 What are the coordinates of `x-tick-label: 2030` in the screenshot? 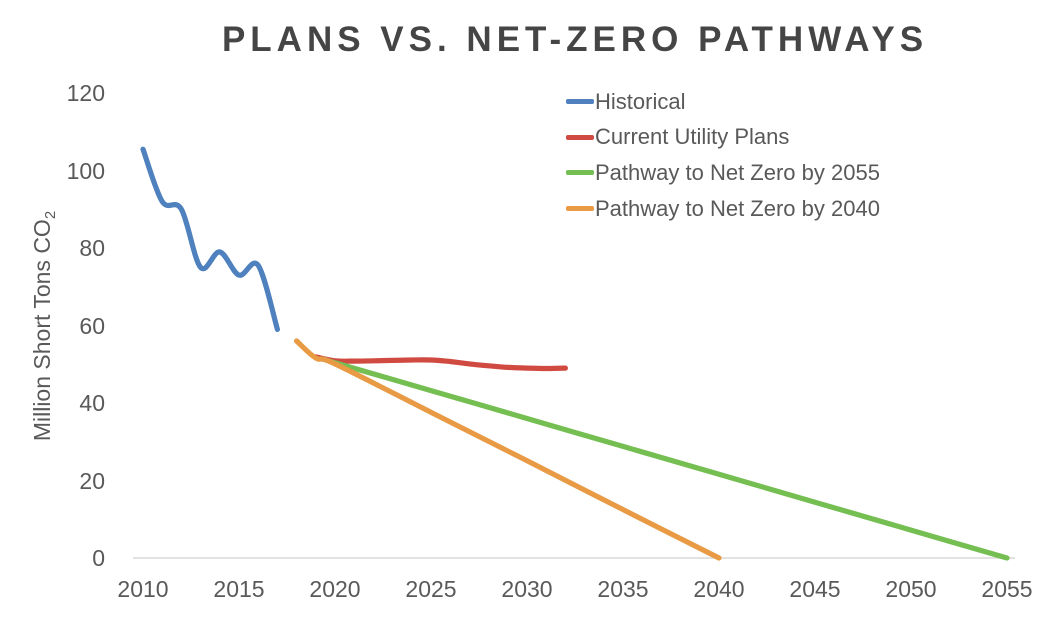 It's located at (527, 589).